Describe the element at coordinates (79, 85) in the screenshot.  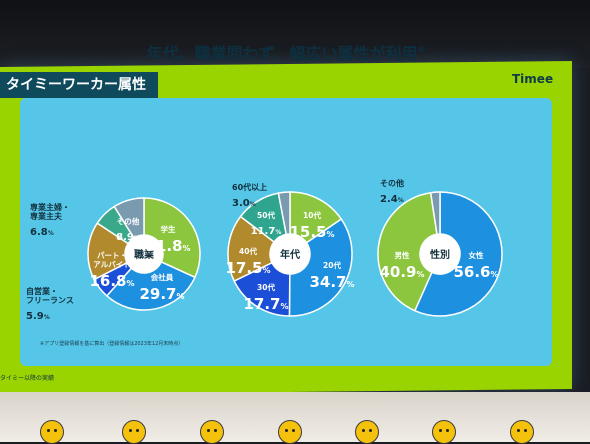
I see `section-title: タイミーワーカー属性` at that location.